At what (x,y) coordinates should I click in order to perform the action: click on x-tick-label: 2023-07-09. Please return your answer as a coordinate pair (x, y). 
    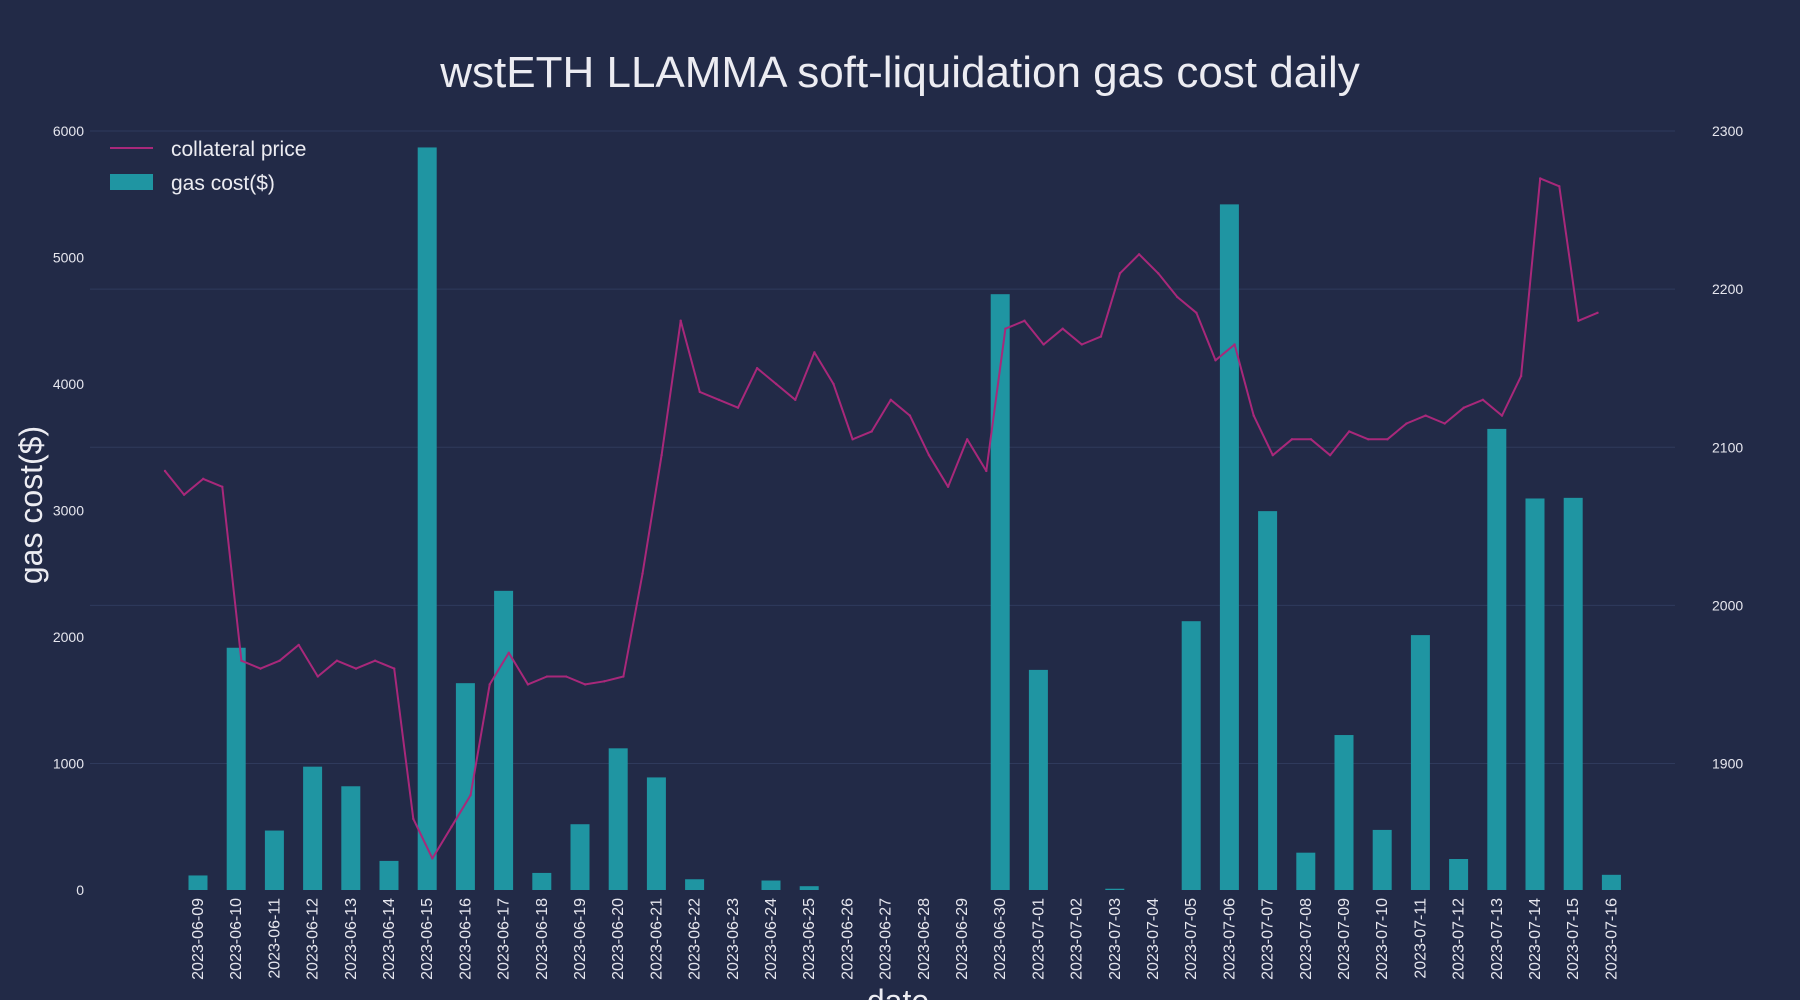
    Looking at the image, I should click on (1344, 939).